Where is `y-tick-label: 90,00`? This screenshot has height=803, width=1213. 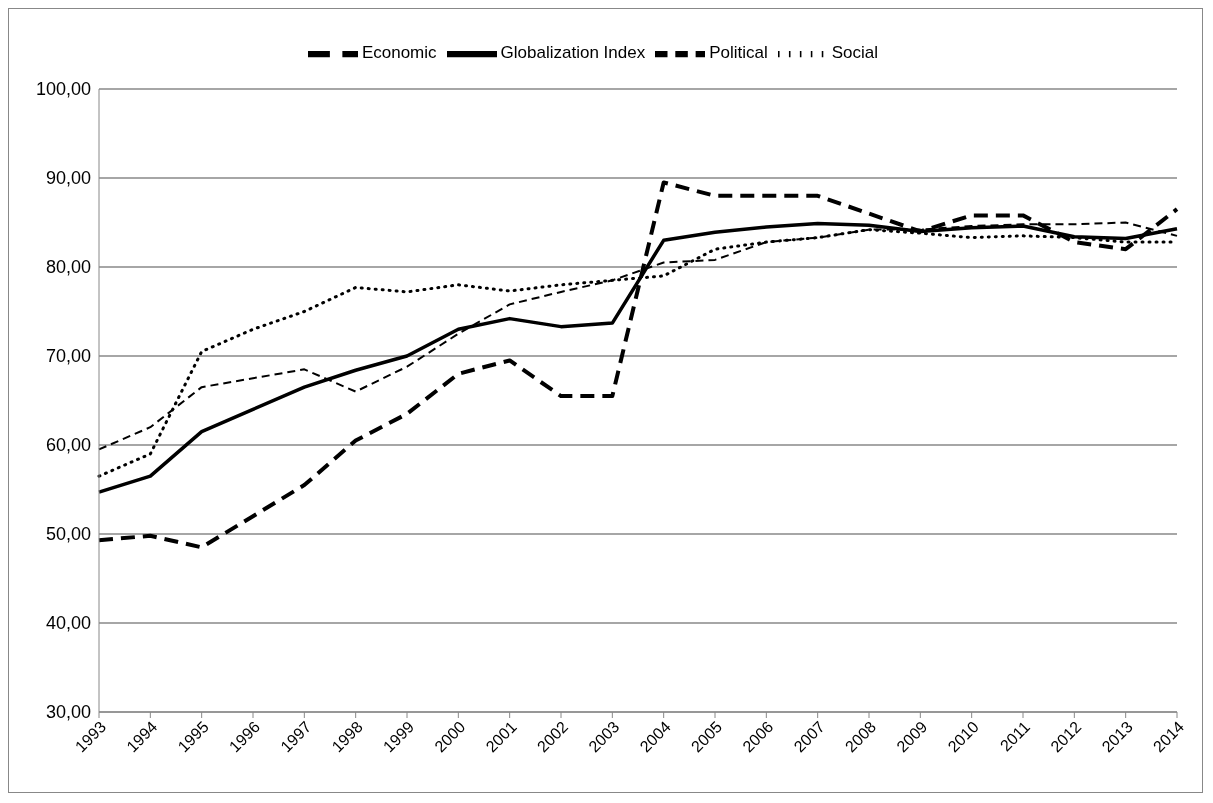 y-tick-label: 90,00 is located at coordinates (68, 178).